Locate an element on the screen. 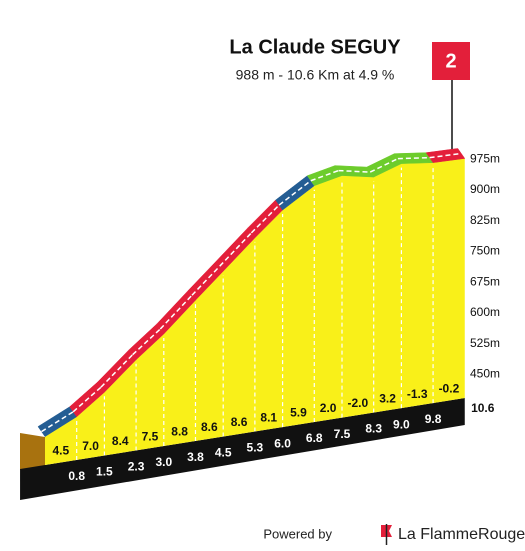  y-tick-label: 600m is located at coordinates (485, 312).